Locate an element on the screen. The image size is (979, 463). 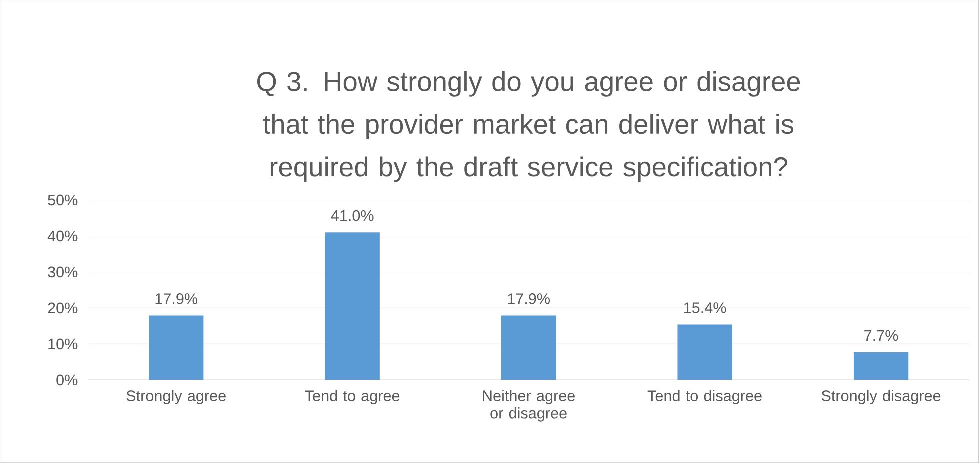
y-tick-label: 20% is located at coordinates (63, 308).